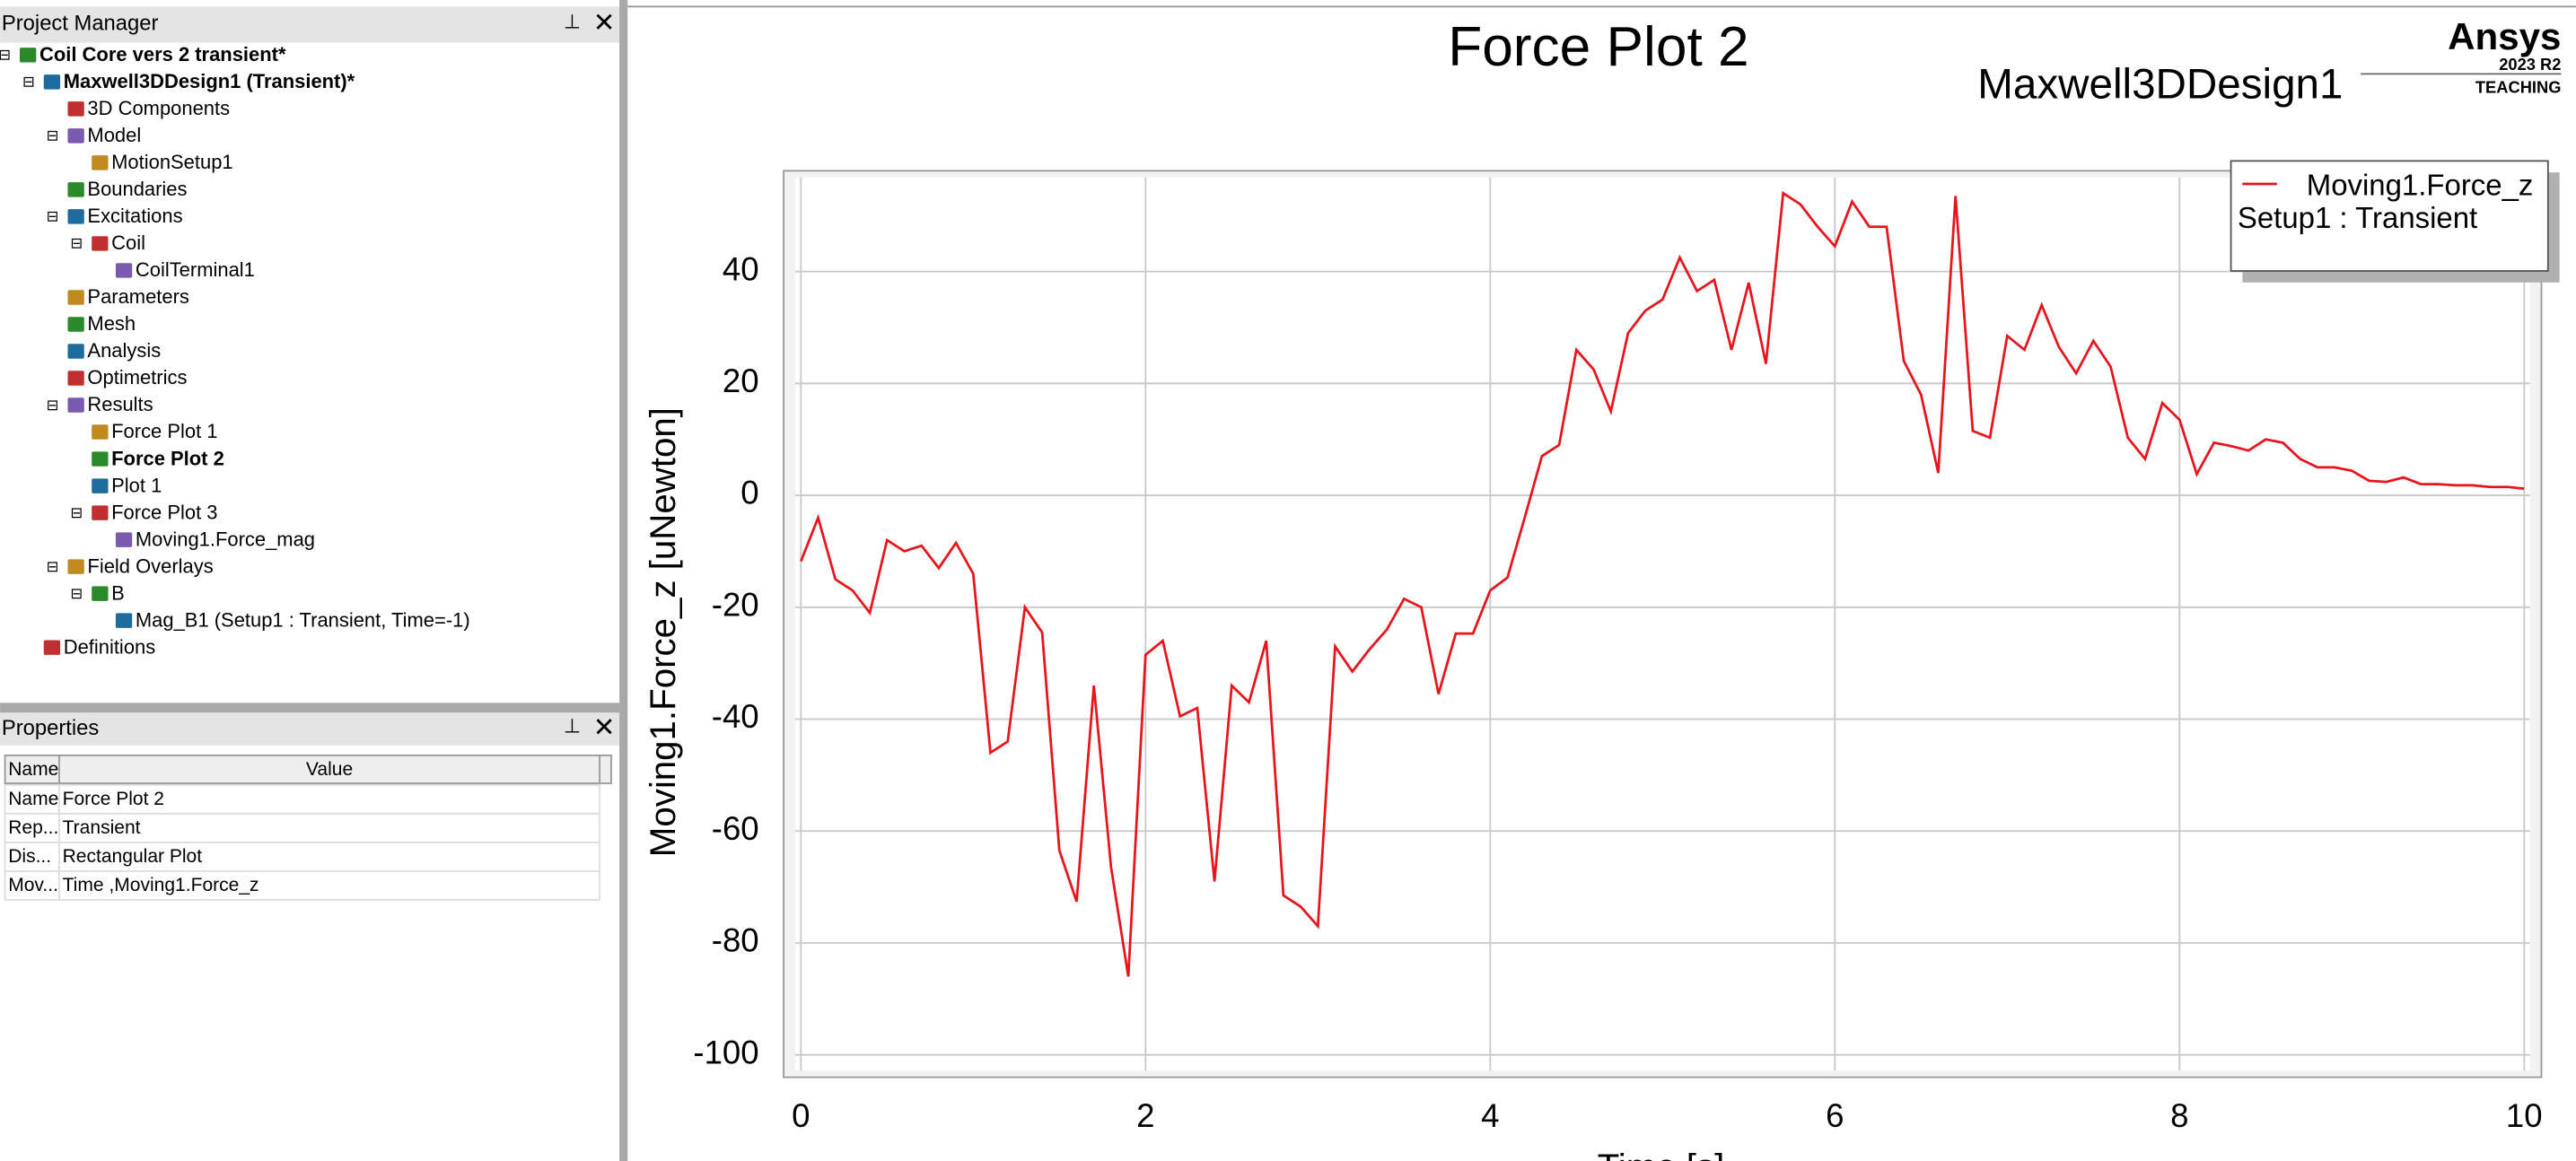 Image resolution: width=2576 pixels, height=1161 pixels. Describe the element at coordinates (171, 162) in the screenshot. I see `tree-item: MotionSetup1` at that location.